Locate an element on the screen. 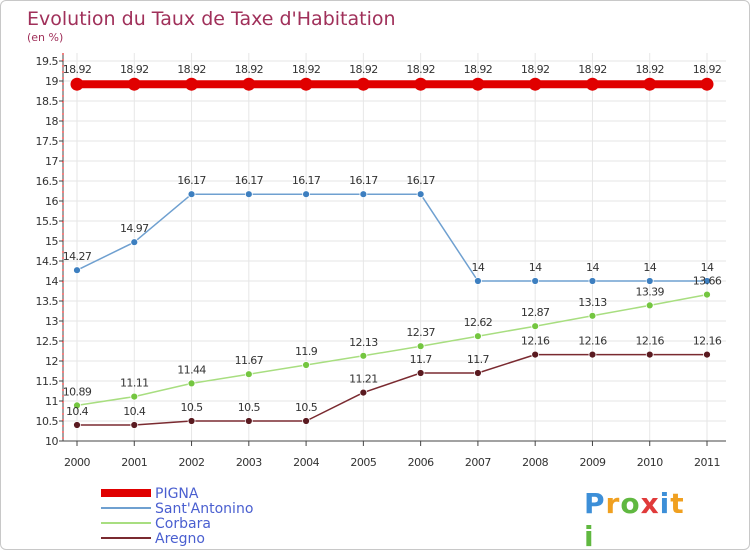  chart-subtitle: (en %) is located at coordinates (45, 37).